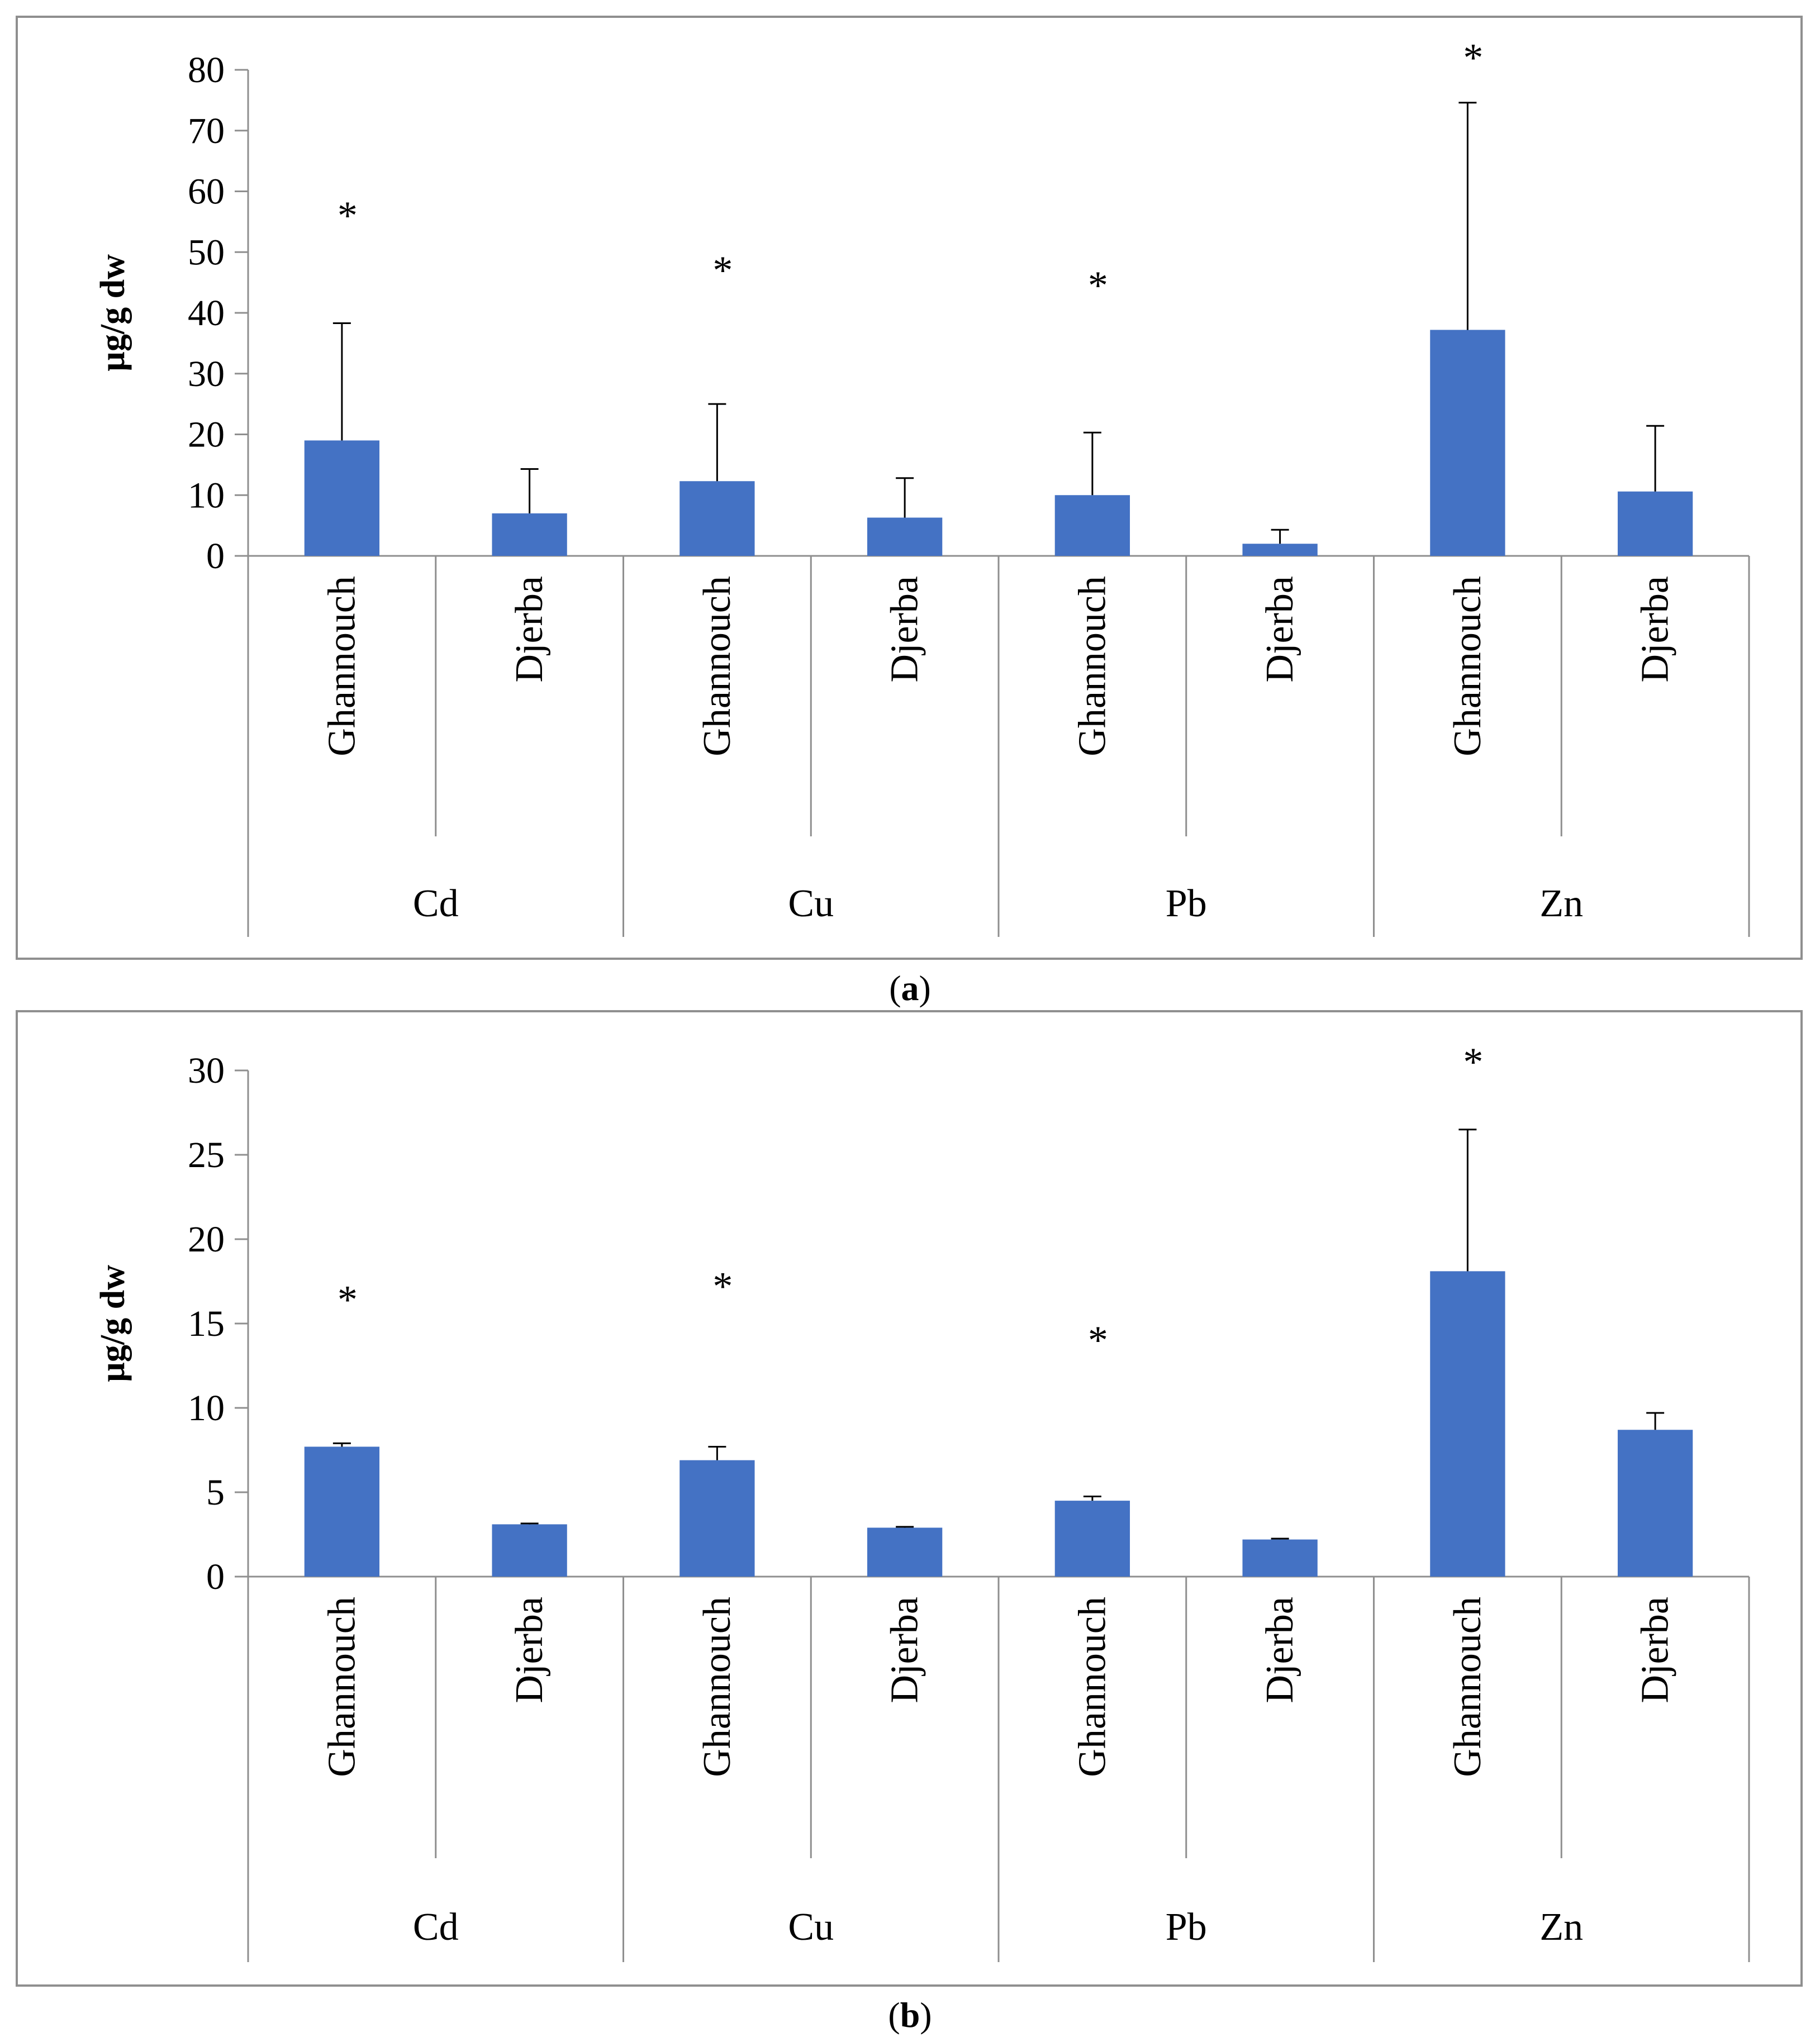  I want to click on caption-b: (b), so click(910, 2015).